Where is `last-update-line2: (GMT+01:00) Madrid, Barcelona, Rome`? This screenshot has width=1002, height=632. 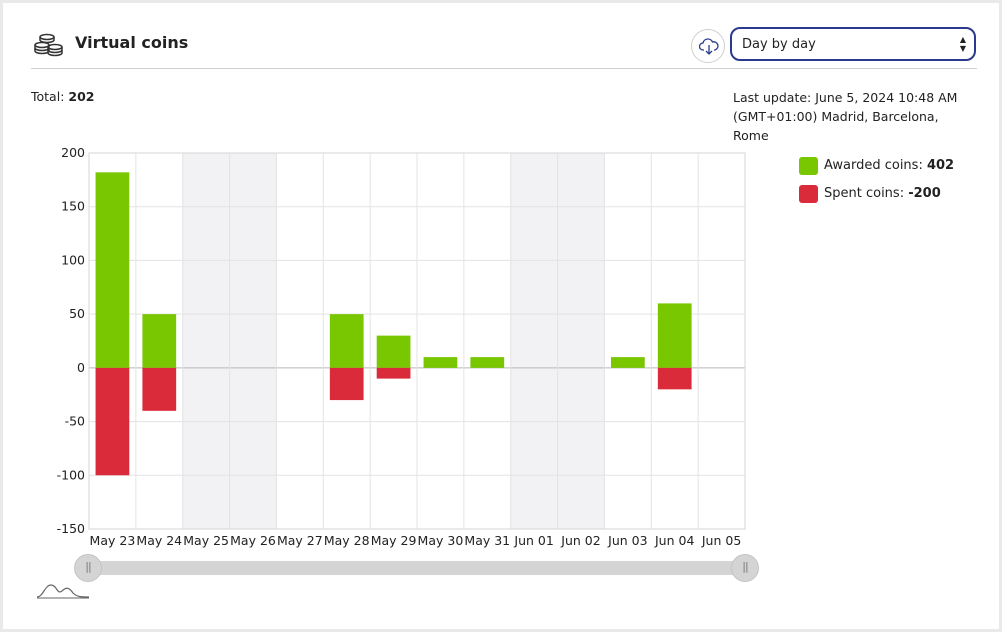 last-update-line2: (GMT+01:00) Madrid, Barcelona, Rome is located at coordinates (836, 126).